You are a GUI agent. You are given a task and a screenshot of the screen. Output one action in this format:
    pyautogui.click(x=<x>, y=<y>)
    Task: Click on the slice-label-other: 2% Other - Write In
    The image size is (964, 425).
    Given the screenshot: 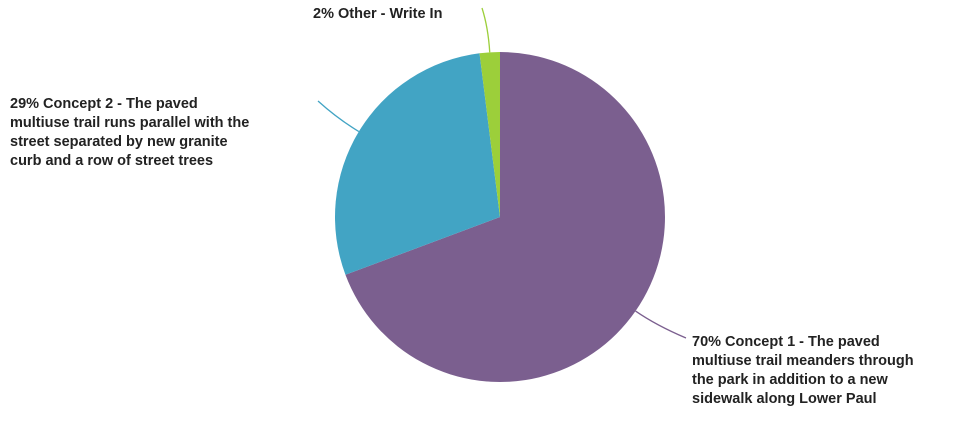 What is the action you would take?
    pyautogui.click(x=377, y=14)
    